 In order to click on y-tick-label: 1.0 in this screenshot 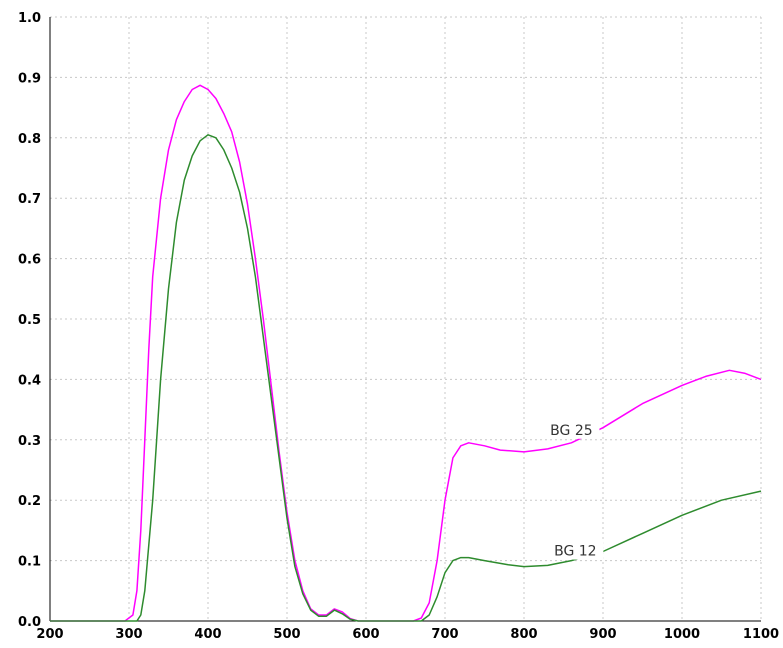, I will do `click(29, 18)`.